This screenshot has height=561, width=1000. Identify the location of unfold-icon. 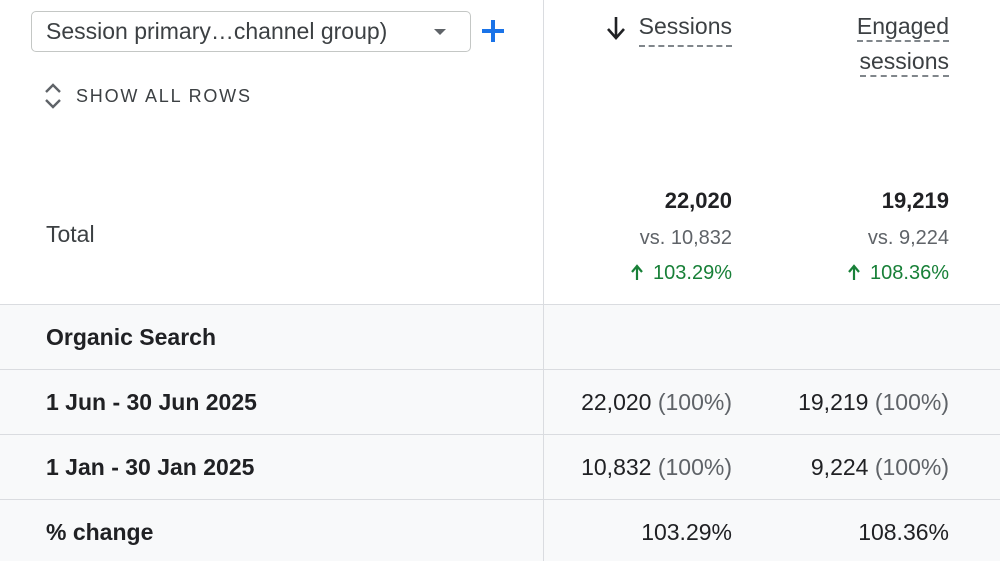
(53, 96).